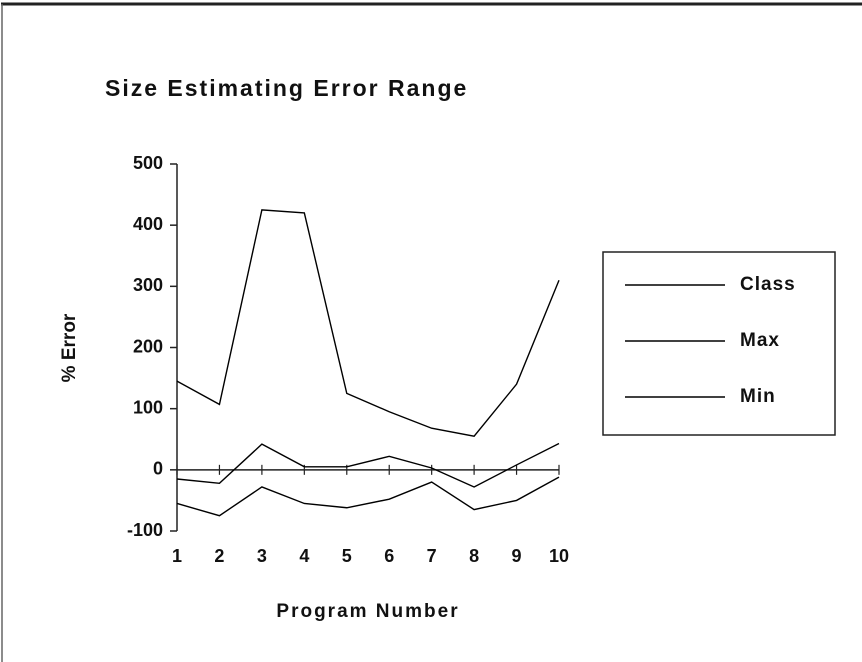  I want to click on y-tick-label: -100, so click(145, 530).